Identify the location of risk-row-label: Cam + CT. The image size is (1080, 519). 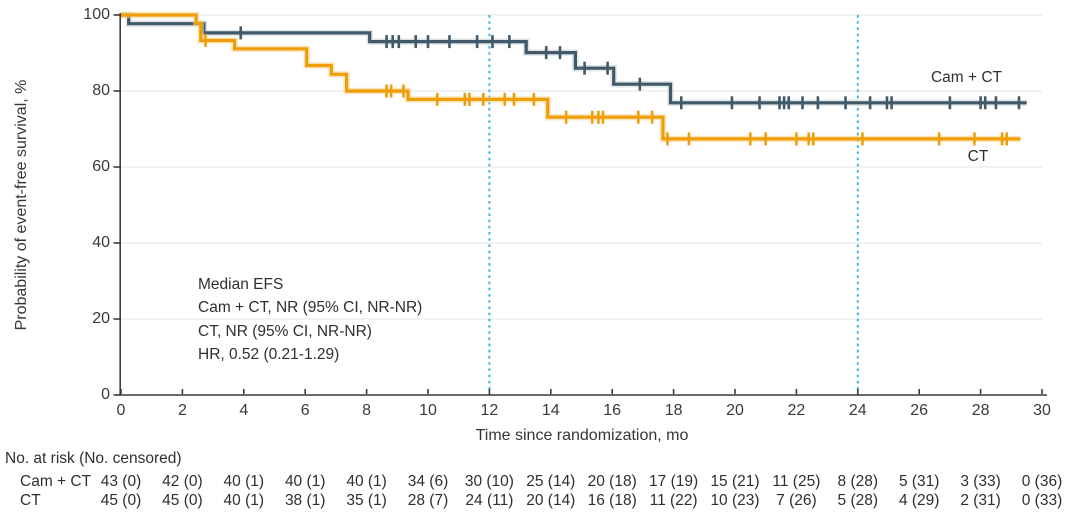
(56, 481).